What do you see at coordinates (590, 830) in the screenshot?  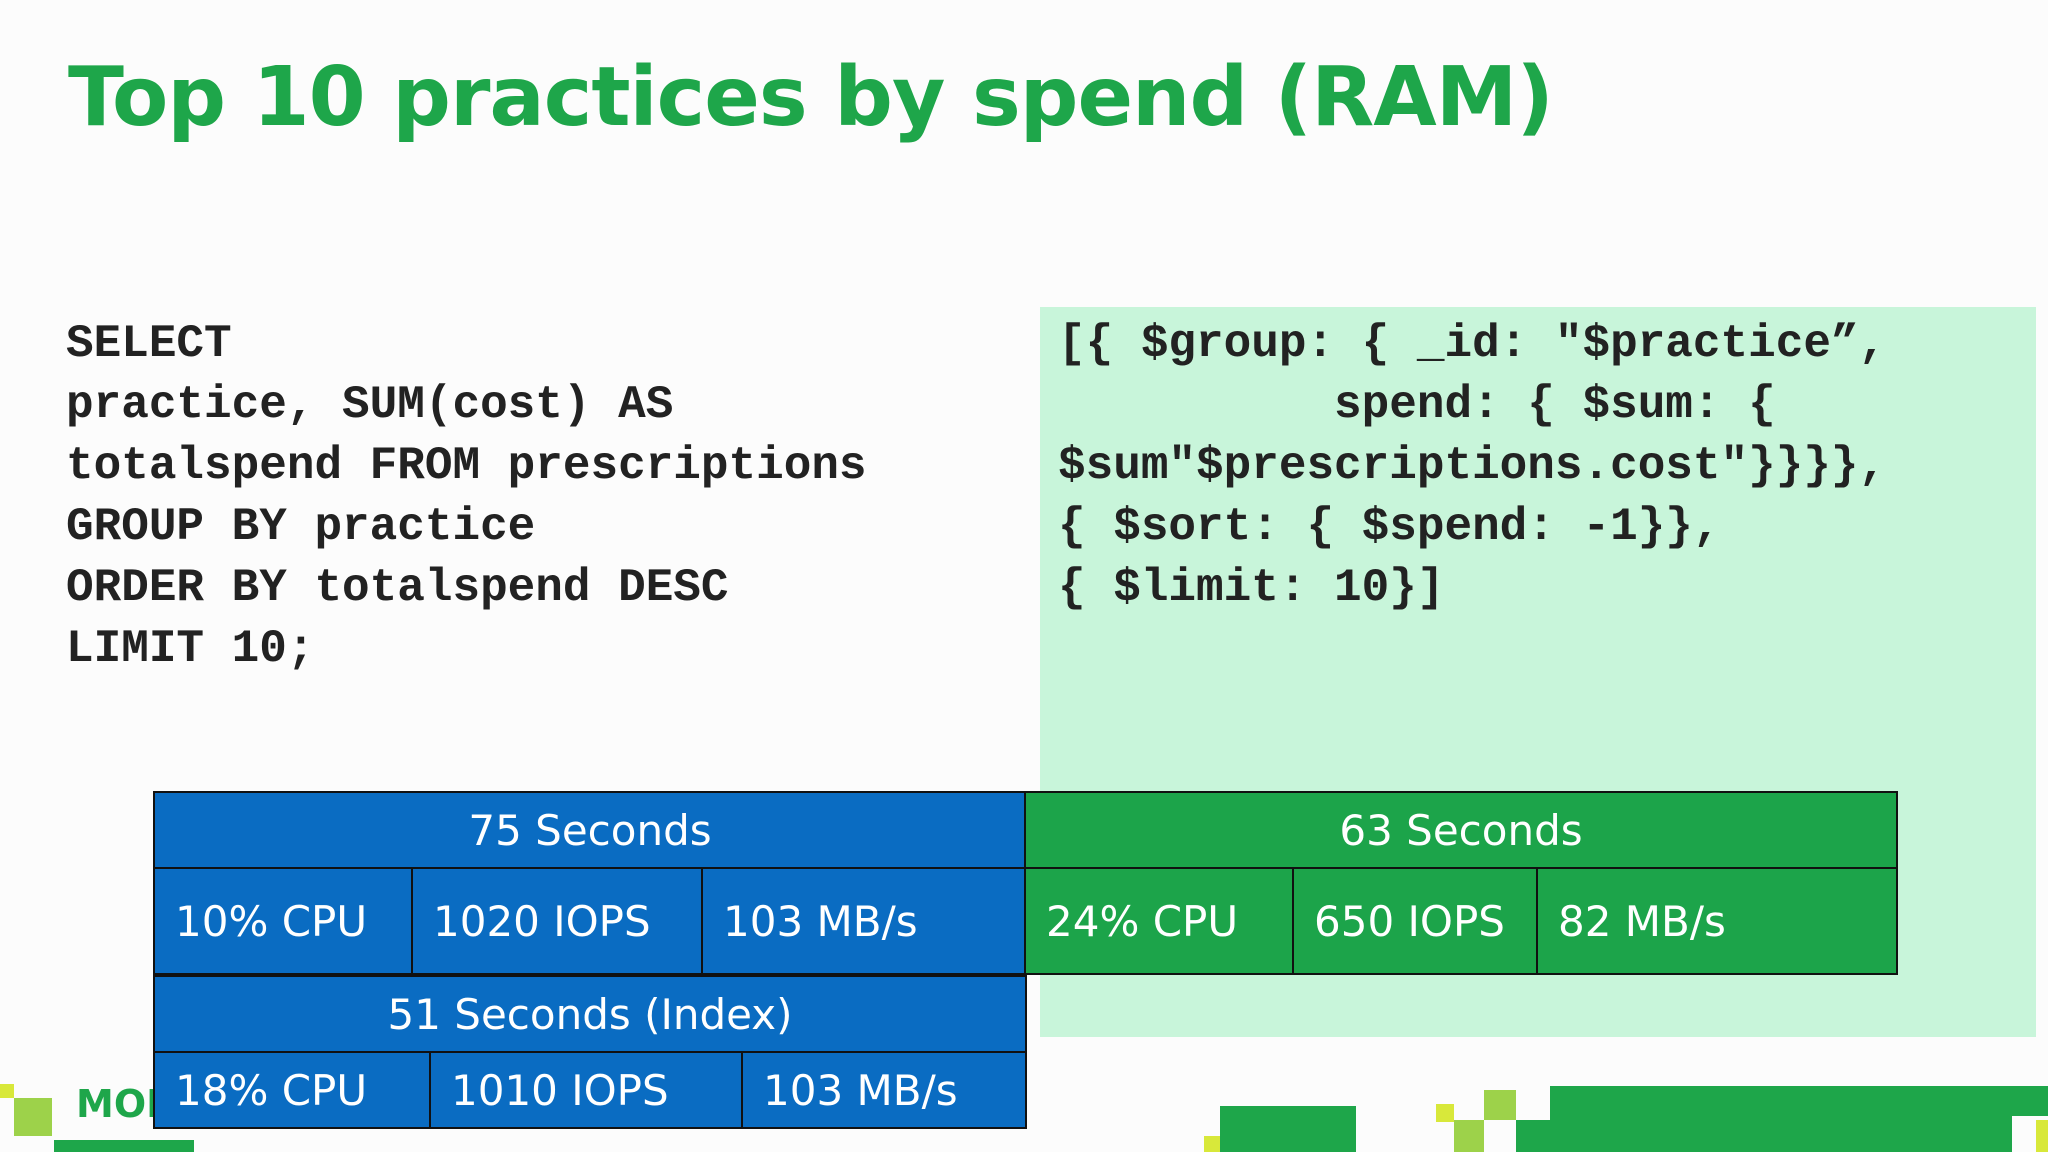 I see `sql-time: 75 Seconds` at bounding box center [590, 830].